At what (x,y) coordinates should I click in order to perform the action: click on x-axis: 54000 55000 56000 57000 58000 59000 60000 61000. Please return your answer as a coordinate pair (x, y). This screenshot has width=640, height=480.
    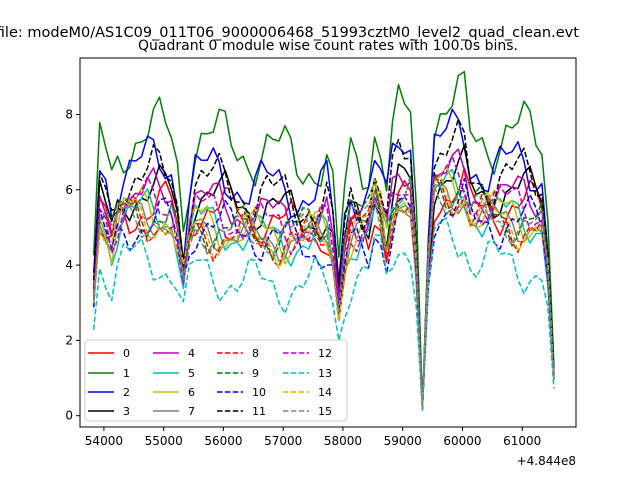
    Looking at the image, I should click on (313, 437).